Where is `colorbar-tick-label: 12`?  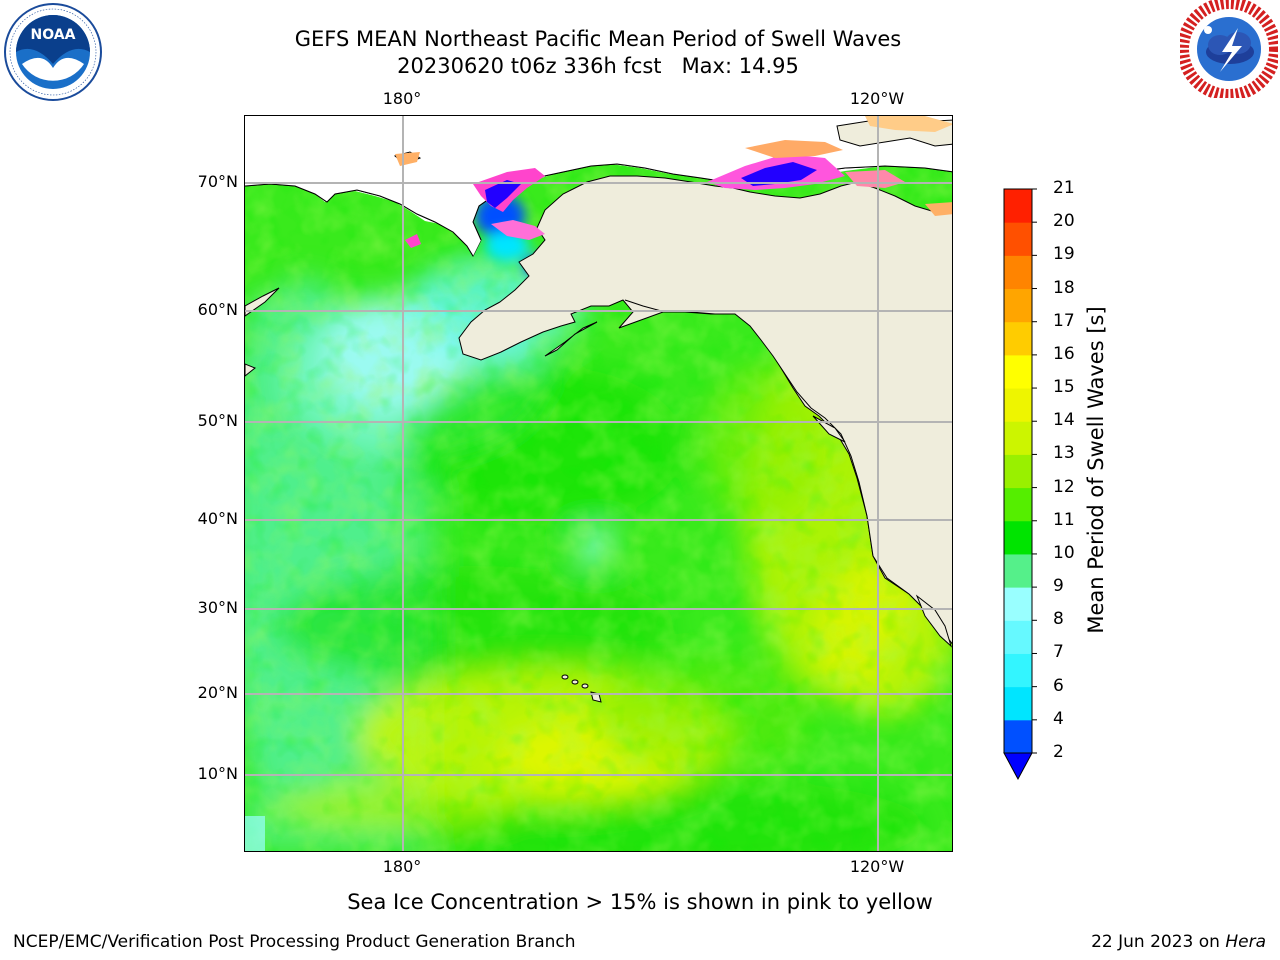
colorbar-tick-label: 12 is located at coordinates (1064, 486).